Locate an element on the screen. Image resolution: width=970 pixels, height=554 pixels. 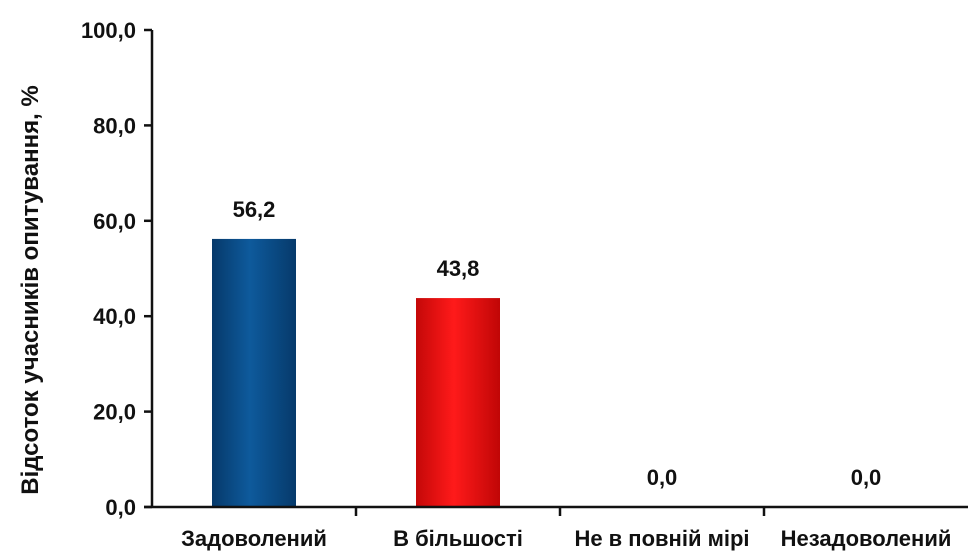
y-tick-label: 0,0 is located at coordinates (120, 507).